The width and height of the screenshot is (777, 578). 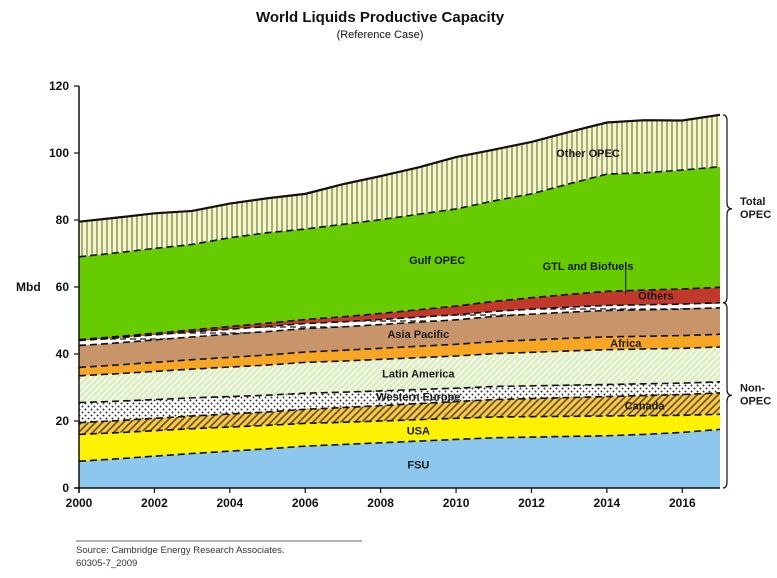 I want to click on y-tick-label: 120, so click(x=59, y=86).